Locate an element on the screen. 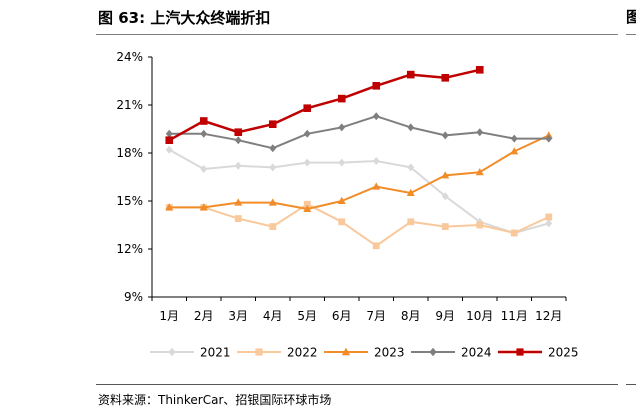 The height and width of the screenshot is (418, 636). legend-swatch-marker-2023 is located at coordinates (346, 351).